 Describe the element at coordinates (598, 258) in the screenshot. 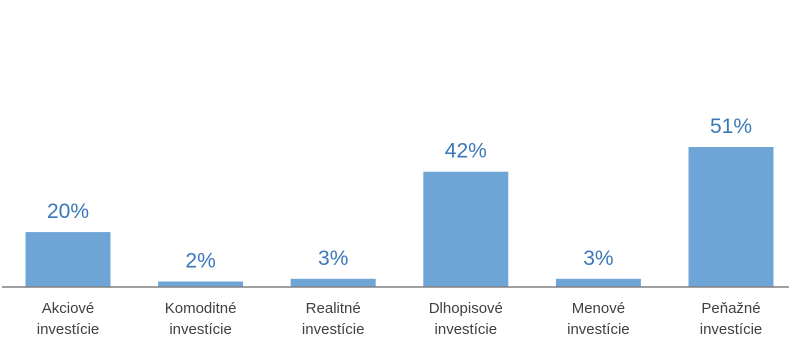

I see `value-label-5: 3%` at that location.